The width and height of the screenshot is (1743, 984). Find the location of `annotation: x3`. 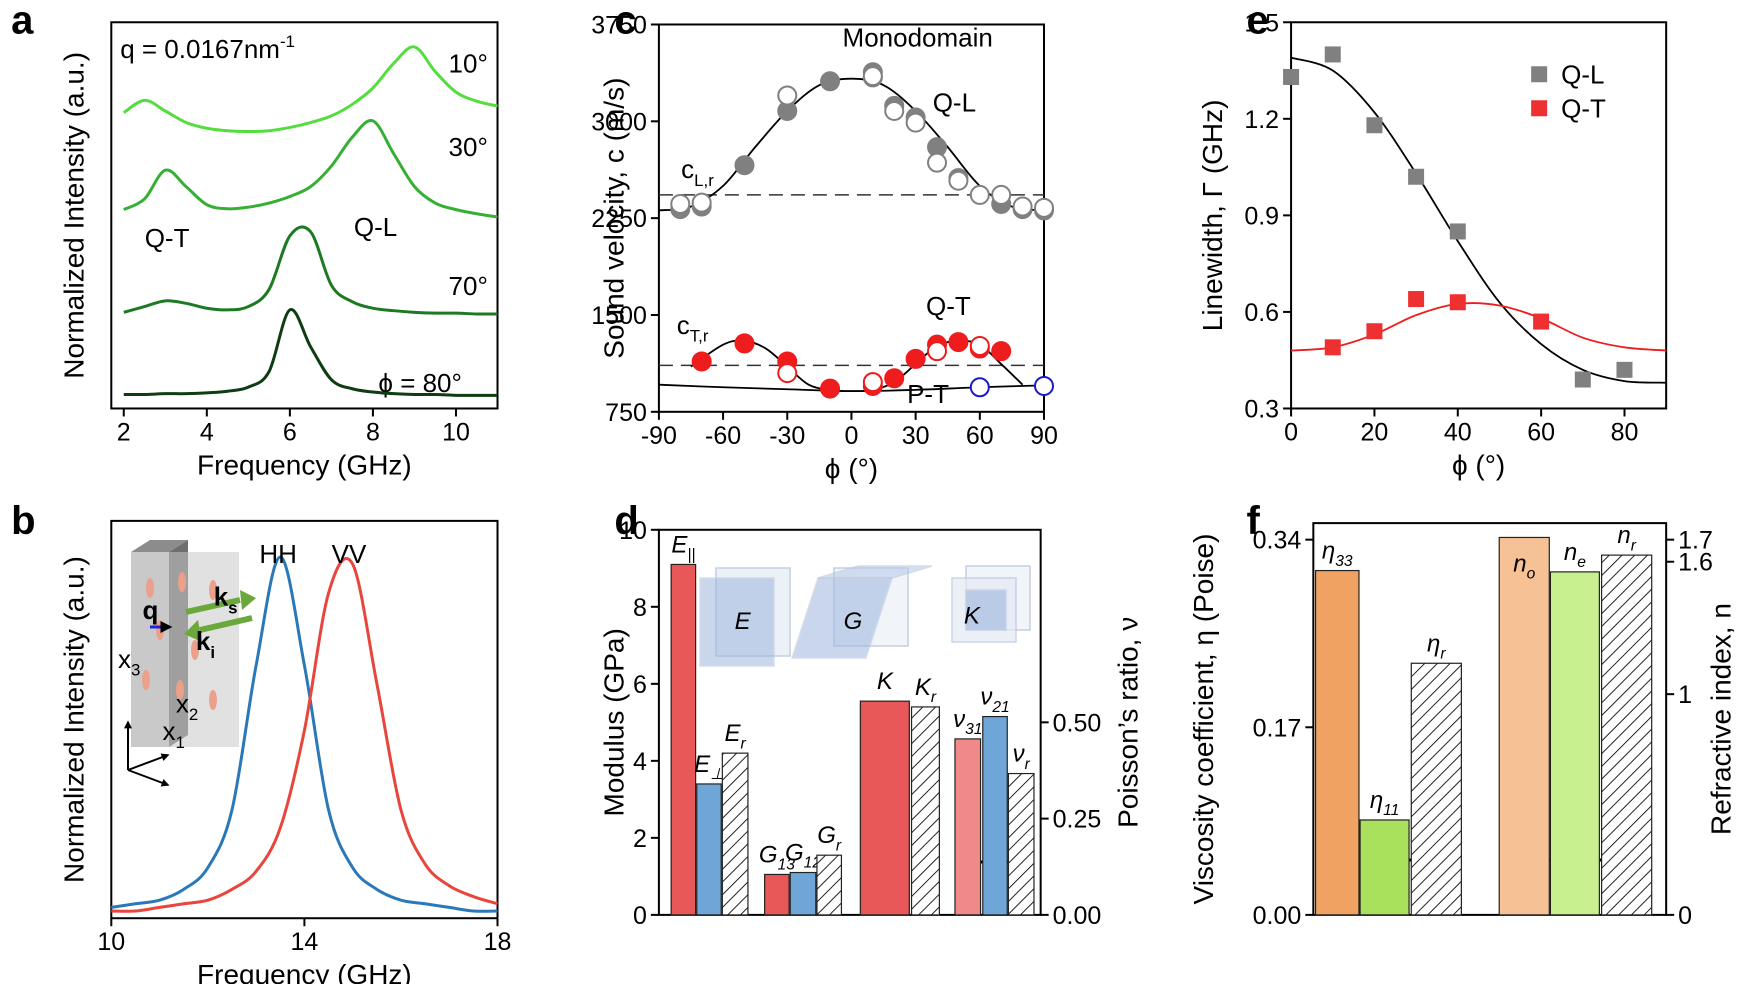

annotation: x3 is located at coordinates (129, 662).